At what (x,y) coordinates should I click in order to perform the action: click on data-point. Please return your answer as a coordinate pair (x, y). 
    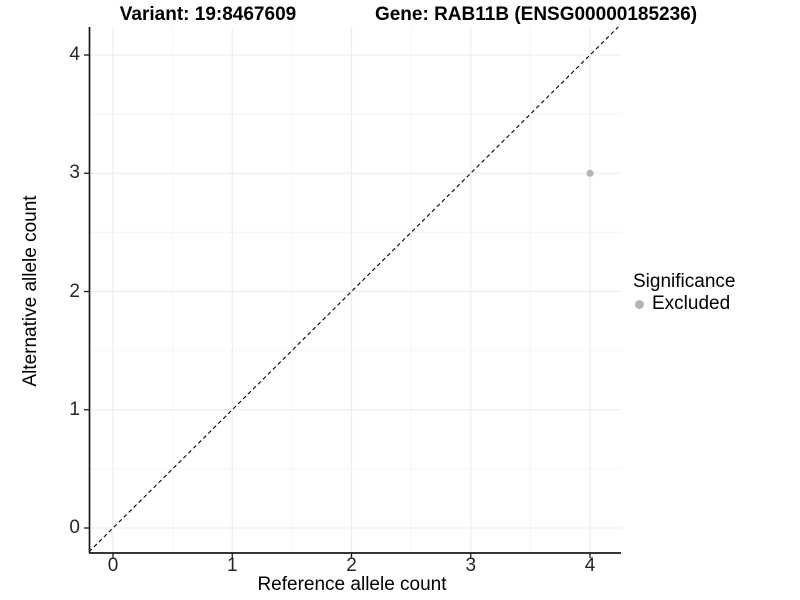
    Looking at the image, I should click on (590, 173).